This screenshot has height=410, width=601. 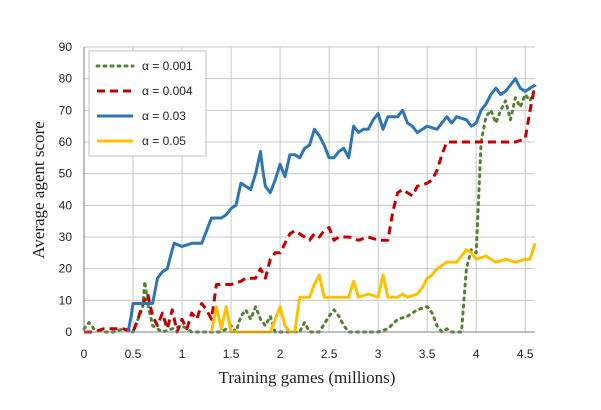 What do you see at coordinates (164, 116) in the screenshot?
I see `legend-entry-label: α = 0.03` at bounding box center [164, 116].